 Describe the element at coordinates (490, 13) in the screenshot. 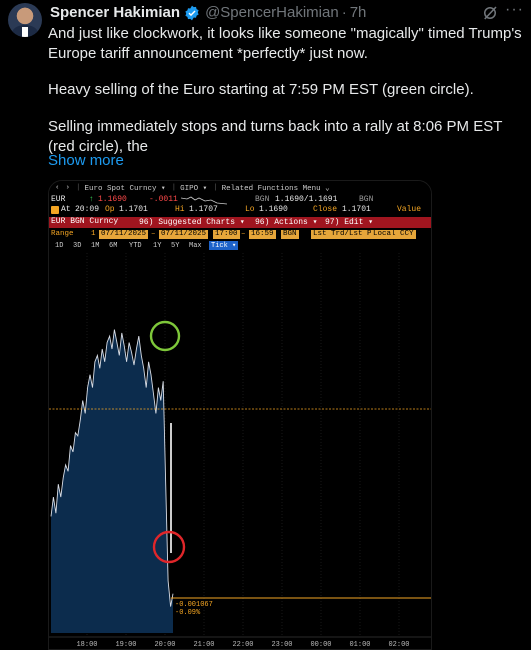

I see `grok-icon` at that location.